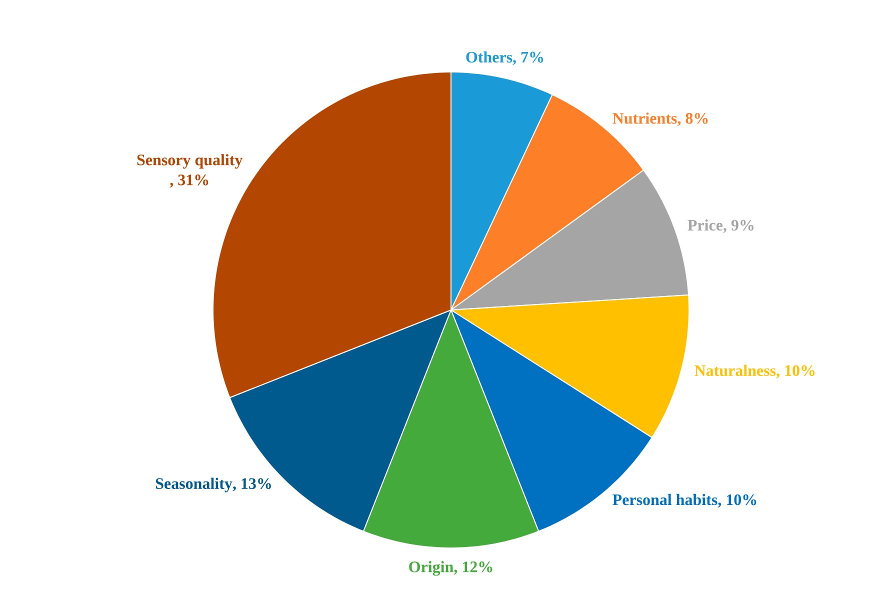 This screenshot has width=878, height=607. What do you see at coordinates (194, 485) in the screenshot?
I see `slice-label: Seasonality` at bounding box center [194, 485].